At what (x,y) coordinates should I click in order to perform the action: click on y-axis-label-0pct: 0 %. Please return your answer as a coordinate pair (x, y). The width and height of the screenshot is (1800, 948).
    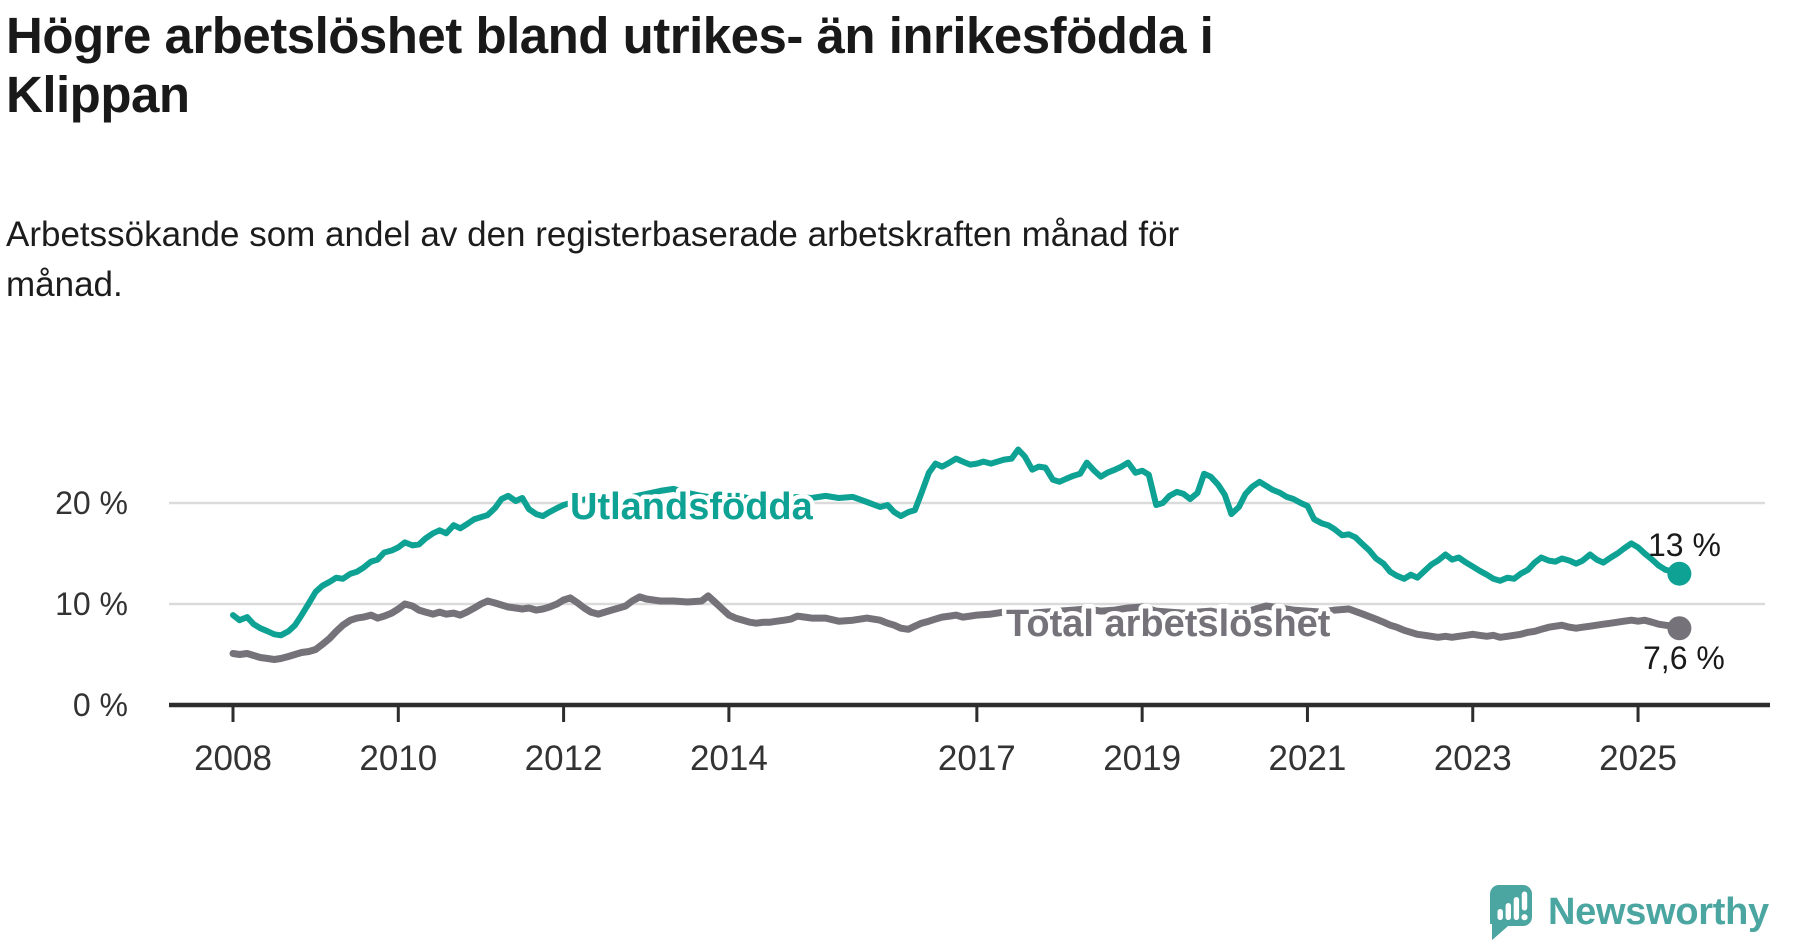
    Looking at the image, I should click on (100, 705).